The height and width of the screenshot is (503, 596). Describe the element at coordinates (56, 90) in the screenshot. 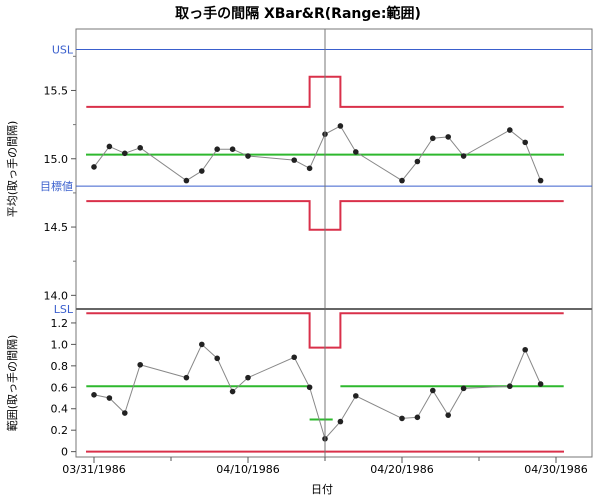

I see `xbar-y-tick-label: 15.5` at that location.